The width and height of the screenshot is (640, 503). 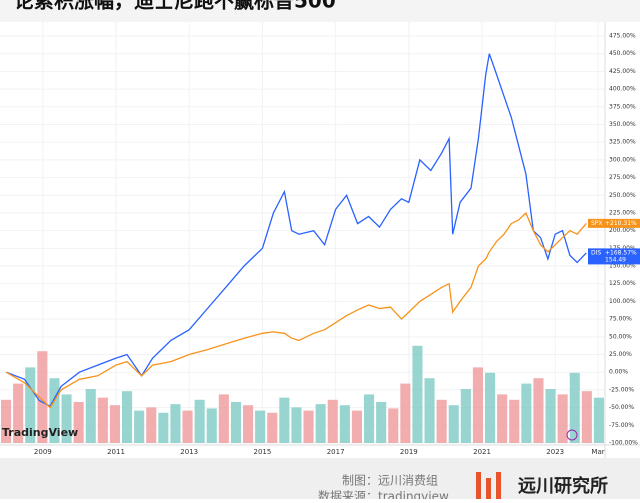 What do you see at coordinates (597, 452) in the screenshot?
I see `x-tick-label: Mar` at bounding box center [597, 452].